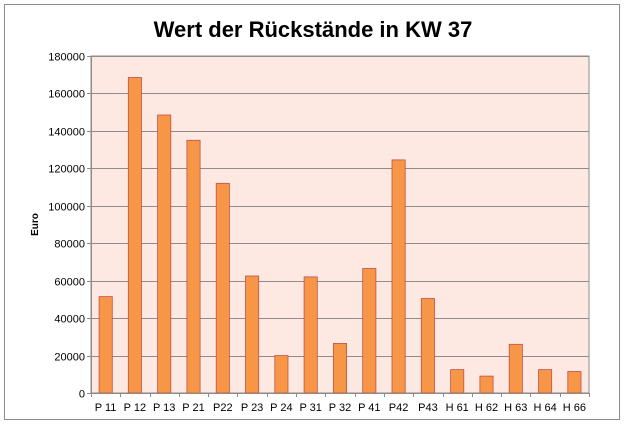  I want to click on y-tick-label-5: 100000, so click(66, 208).